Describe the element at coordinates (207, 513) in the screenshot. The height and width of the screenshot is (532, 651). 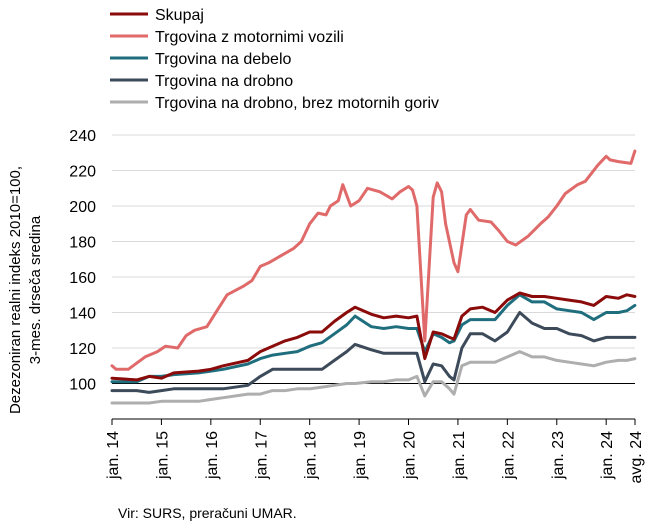
I see `source-note: Vir: SURS, preračuni UMAR.` at that location.